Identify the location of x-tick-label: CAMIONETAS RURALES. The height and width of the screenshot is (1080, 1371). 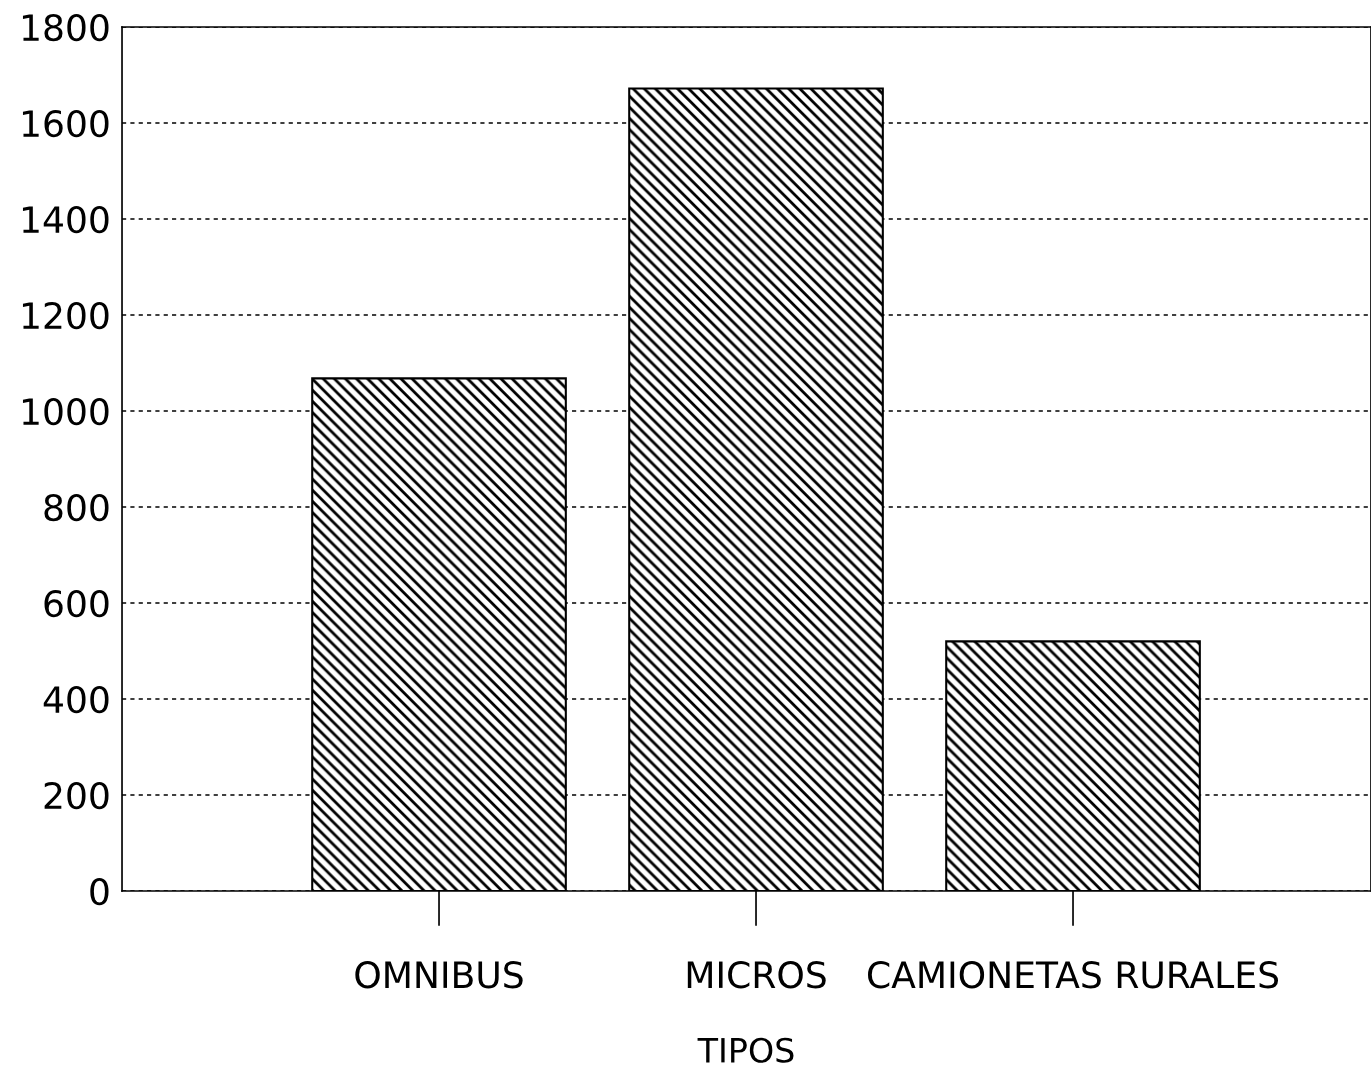
(1073, 975).